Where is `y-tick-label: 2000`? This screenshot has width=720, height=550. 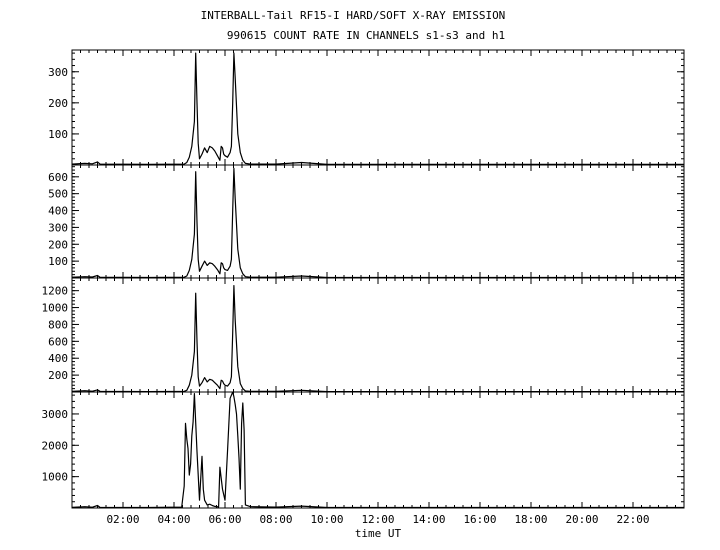 y-tick-label: 2000 is located at coordinates (55, 445).